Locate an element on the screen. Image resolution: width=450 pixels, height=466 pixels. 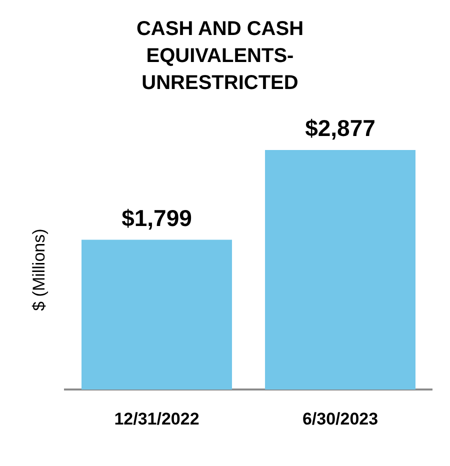
x-tick-label: 12/31/2022 is located at coordinates (157, 418).